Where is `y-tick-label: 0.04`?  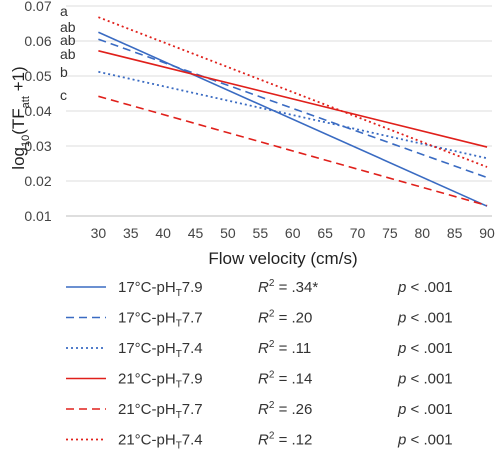 y-tick-label: 0.04 is located at coordinates (37, 111).